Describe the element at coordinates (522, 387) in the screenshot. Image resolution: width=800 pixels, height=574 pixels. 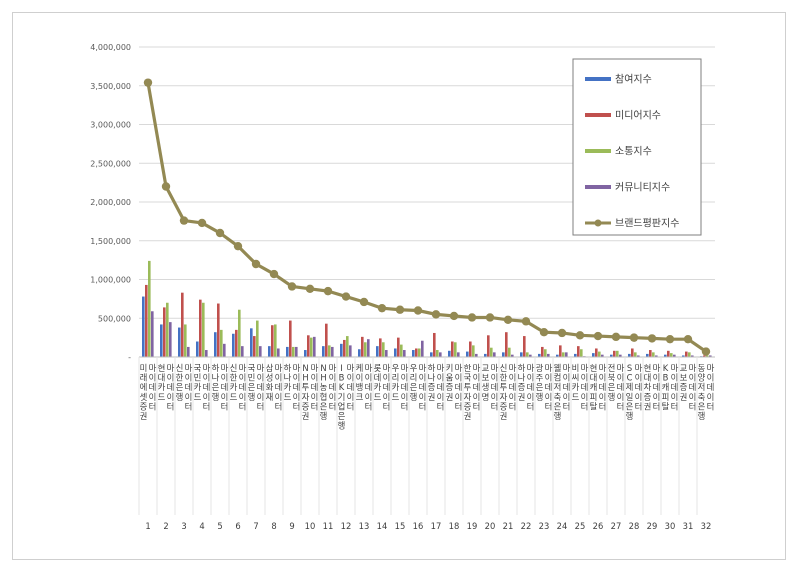
I see `x-category-char: 증` at that location.